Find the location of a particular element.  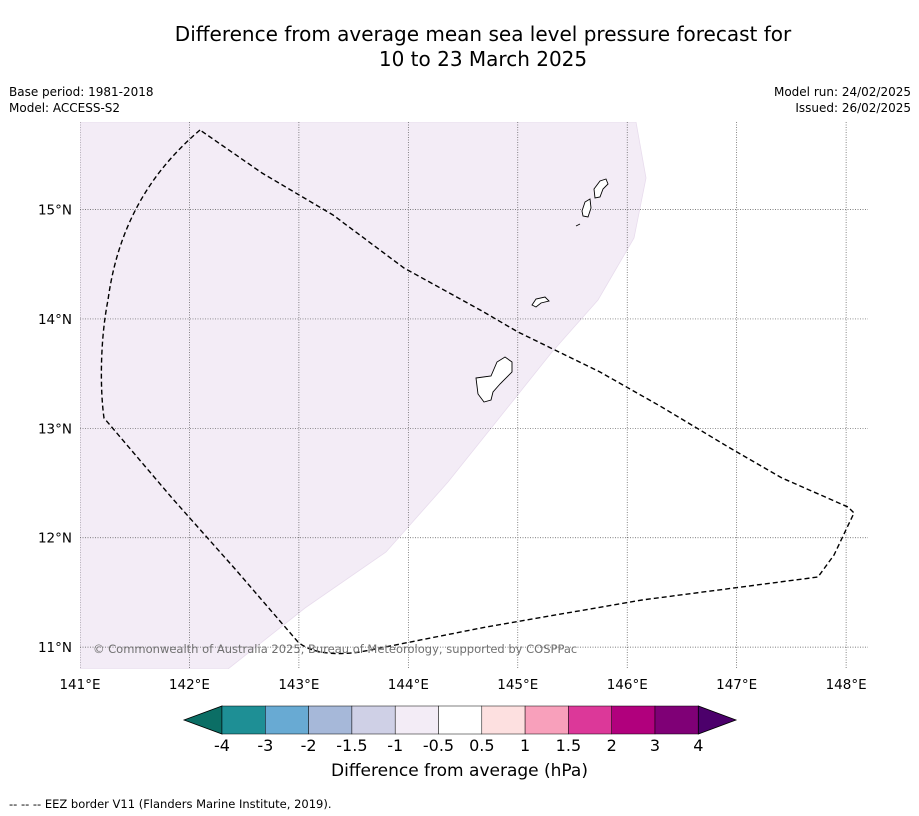

colorbar-extend-high is located at coordinates (717, 720).